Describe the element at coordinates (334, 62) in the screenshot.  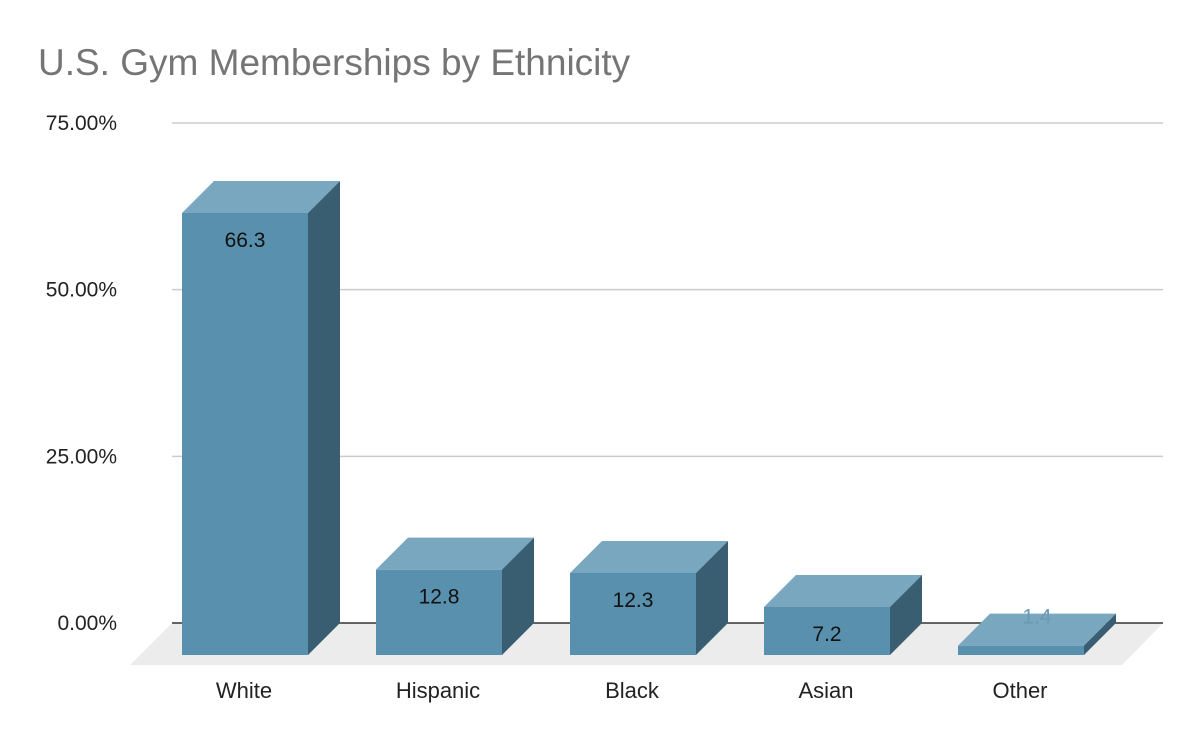
I see `chart-title: U.S. Gym Memberships by Ethnicity` at that location.